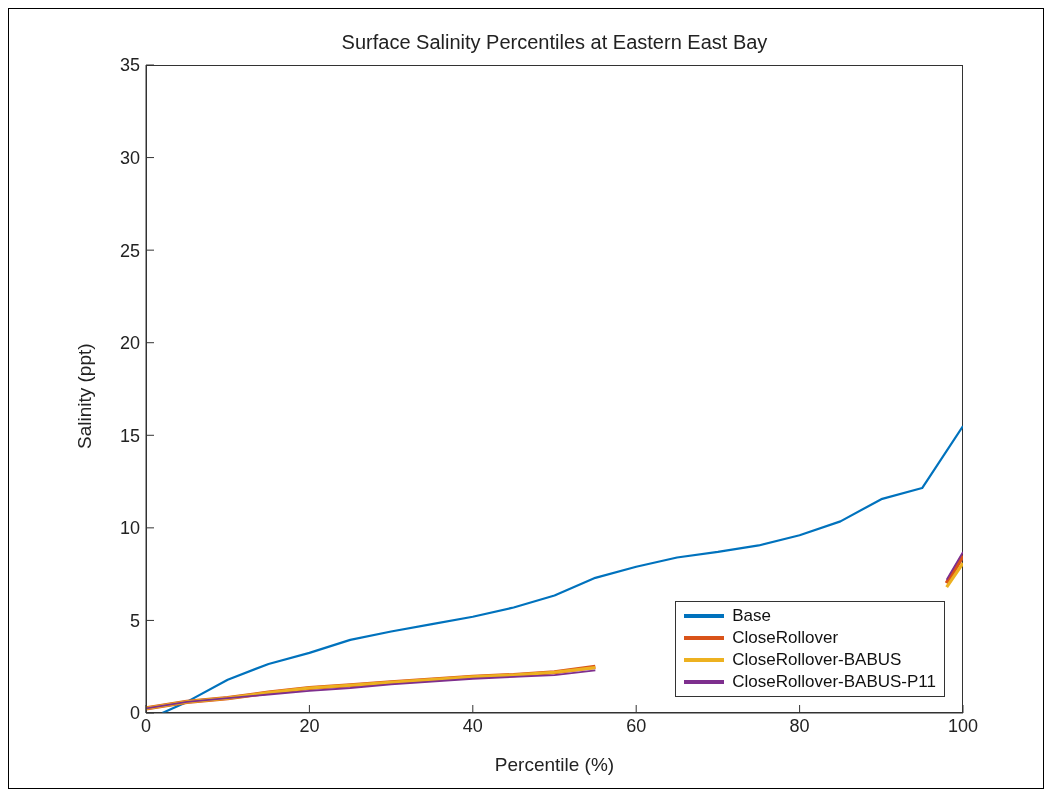 The height and width of the screenshot is (797, 1052). What do you see at coordinates (134, 620) in the screenshot?
I see `y-tick-label: 5` at bounding box center [134, 620].